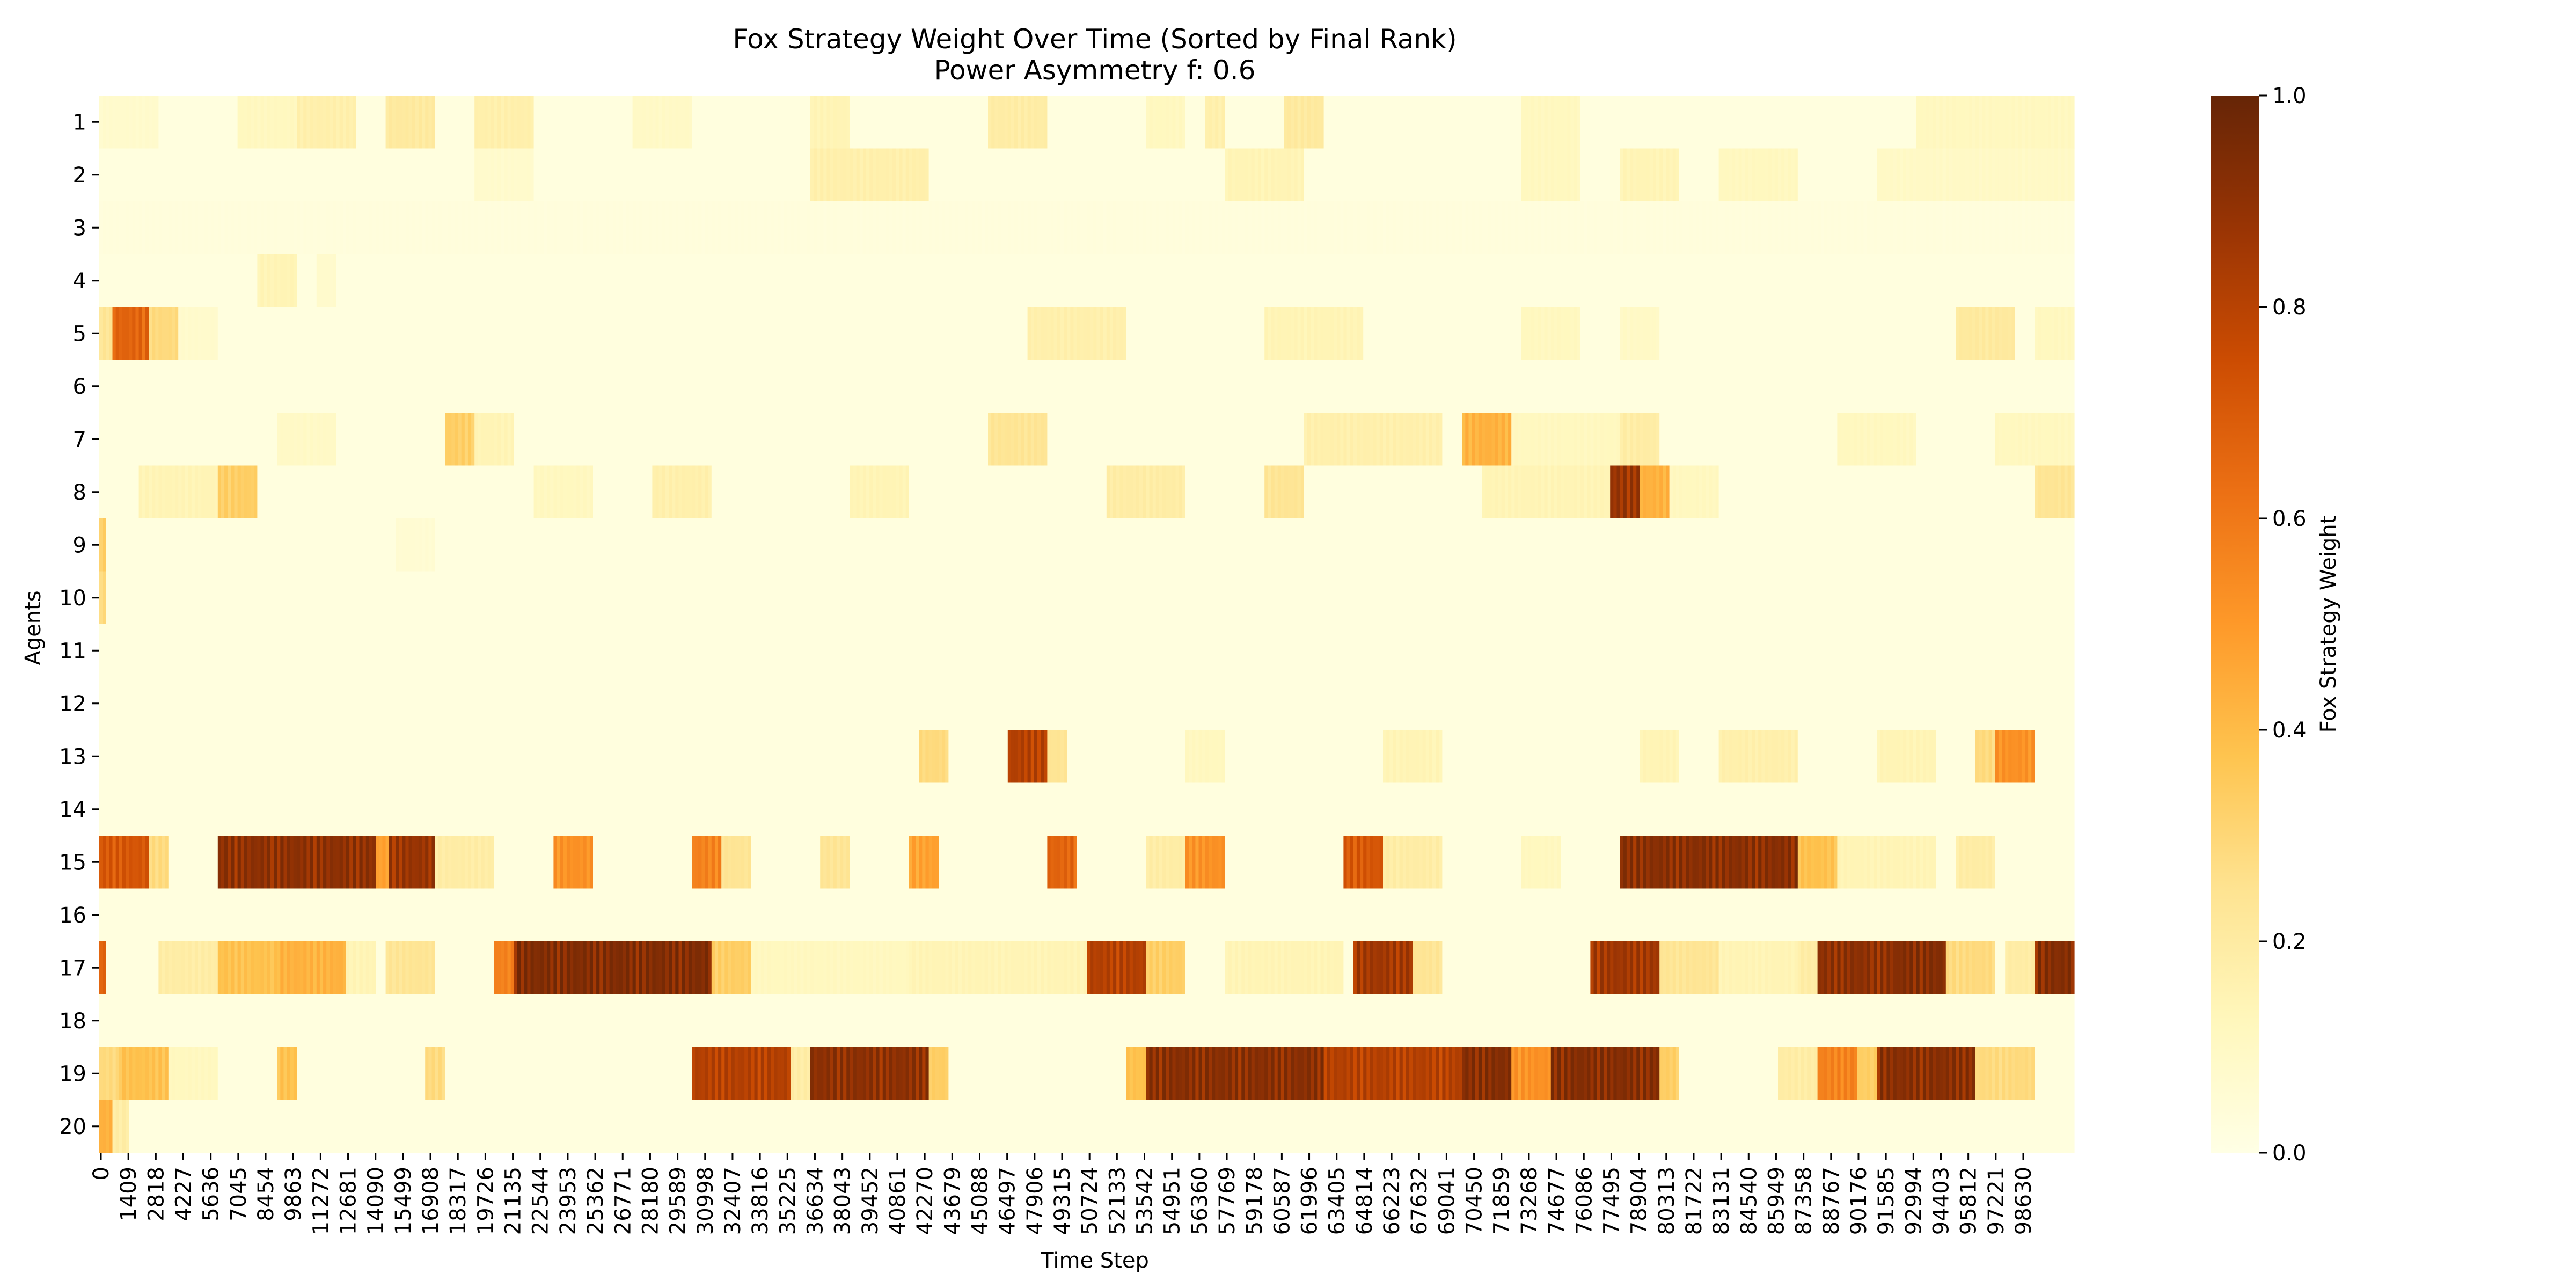 This screenshot has width=2576, height=1288. What do you see at coordinates (79, 333) in the screenshot?
I see `y-tick-label: 5` at bounding box center [79, 333].